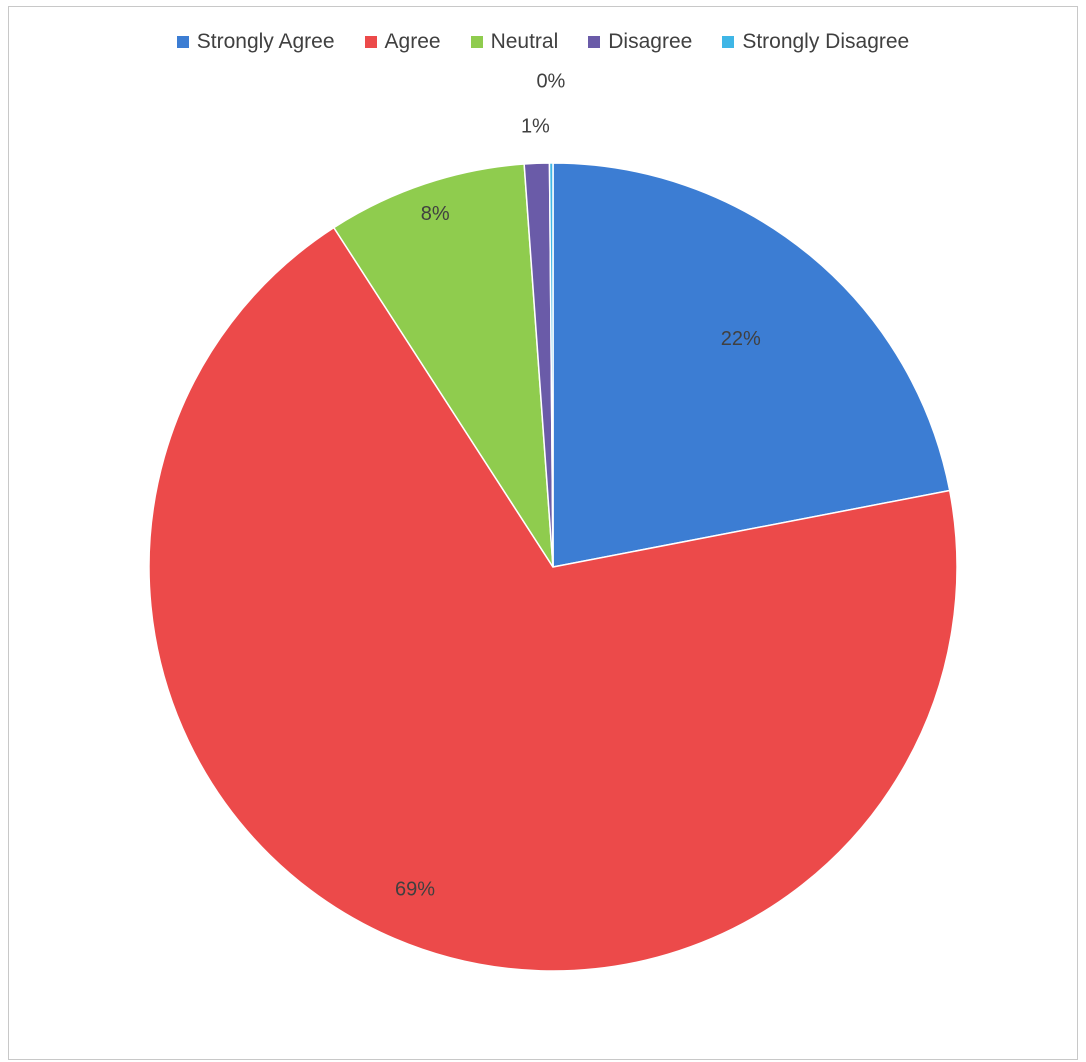  What do you see at coordinates (594, 42) in the screenshot?
I see `legend-swatch-disagree` at bounding box center [594, 42].